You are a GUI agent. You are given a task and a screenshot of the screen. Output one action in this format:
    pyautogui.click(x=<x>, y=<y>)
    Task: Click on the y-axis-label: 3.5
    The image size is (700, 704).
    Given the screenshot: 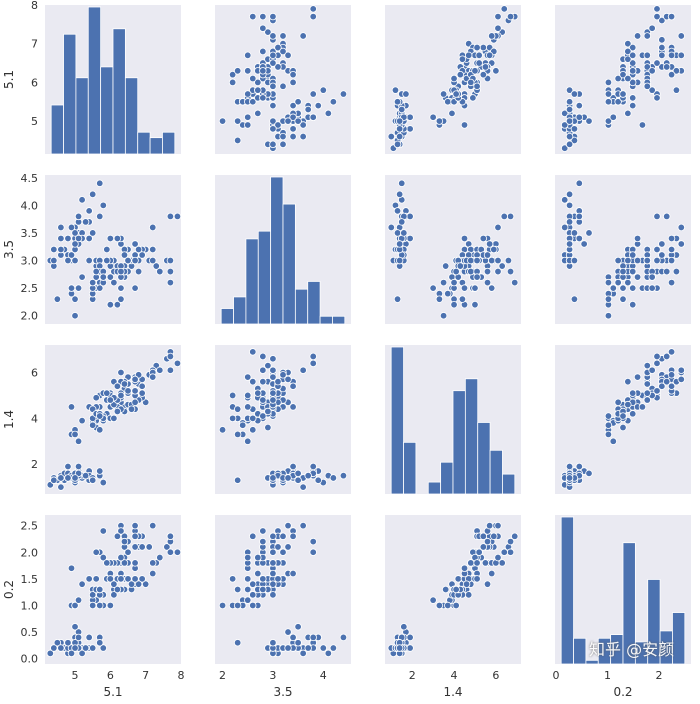 What is the action you would take?
    pyautogui.click(x=9, y=249)
    